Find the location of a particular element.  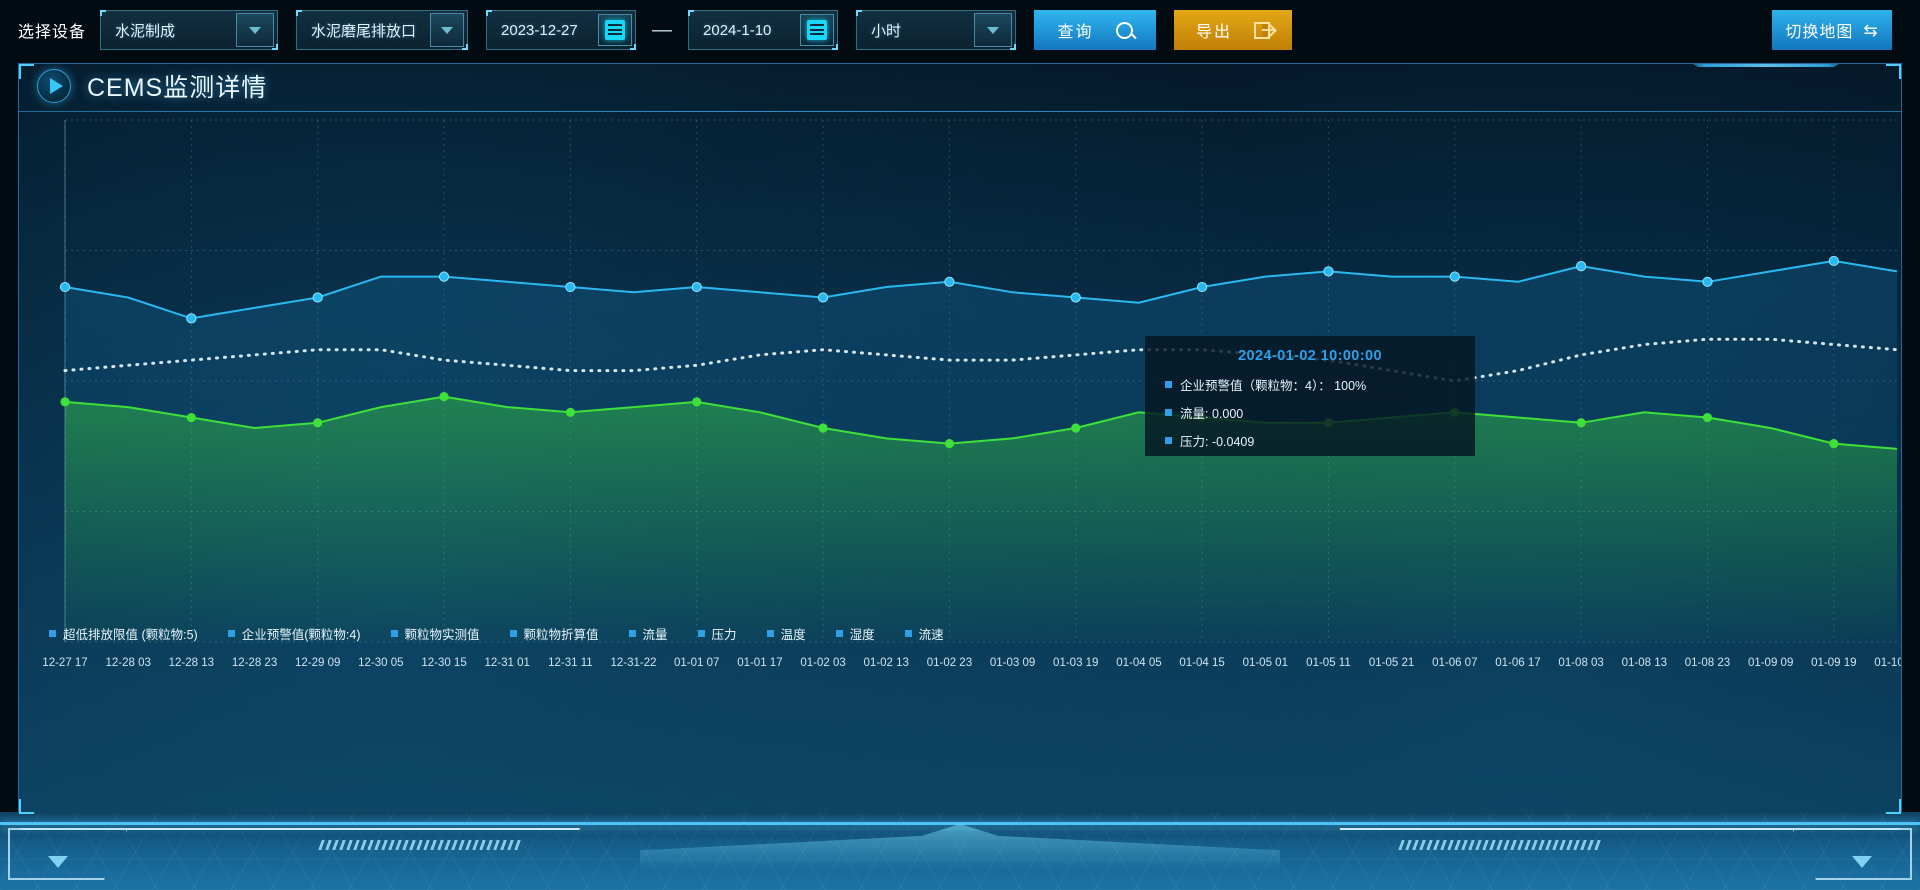

end-date-input: 2024-1-10 is located at coordinates (763, 30).